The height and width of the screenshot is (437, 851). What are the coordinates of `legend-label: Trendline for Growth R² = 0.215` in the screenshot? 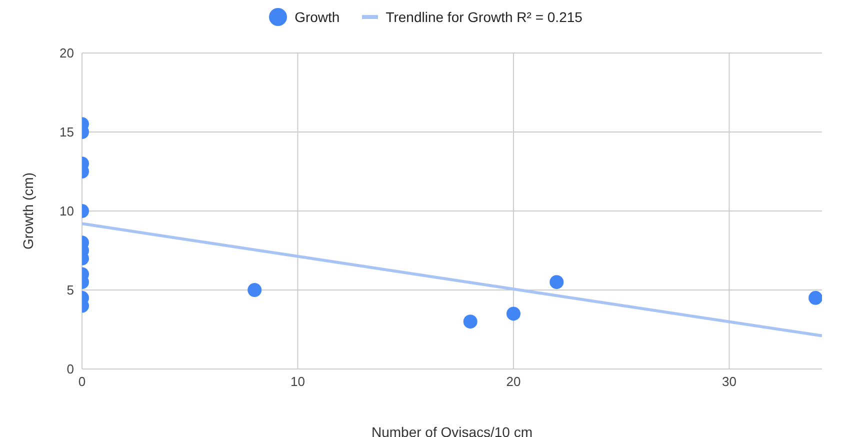 It's located at (484, 17).